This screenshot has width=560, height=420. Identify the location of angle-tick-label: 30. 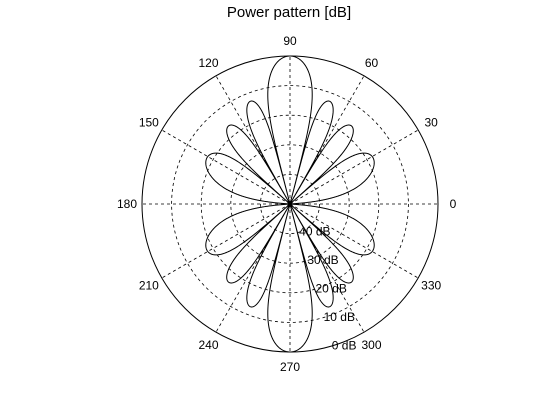
(431, 123).